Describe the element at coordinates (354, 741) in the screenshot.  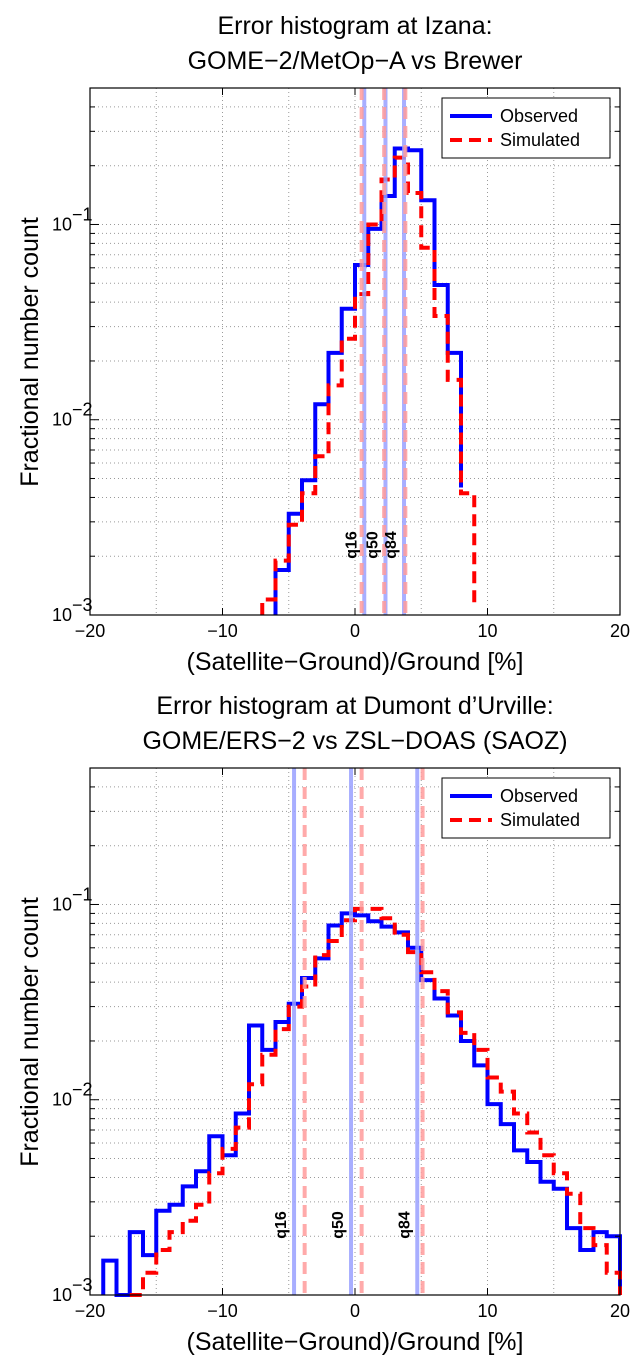
I see `chart-title-line-2: GOME/ERS−2 vs ZSL−DOAS (SAOZ)` at that location.